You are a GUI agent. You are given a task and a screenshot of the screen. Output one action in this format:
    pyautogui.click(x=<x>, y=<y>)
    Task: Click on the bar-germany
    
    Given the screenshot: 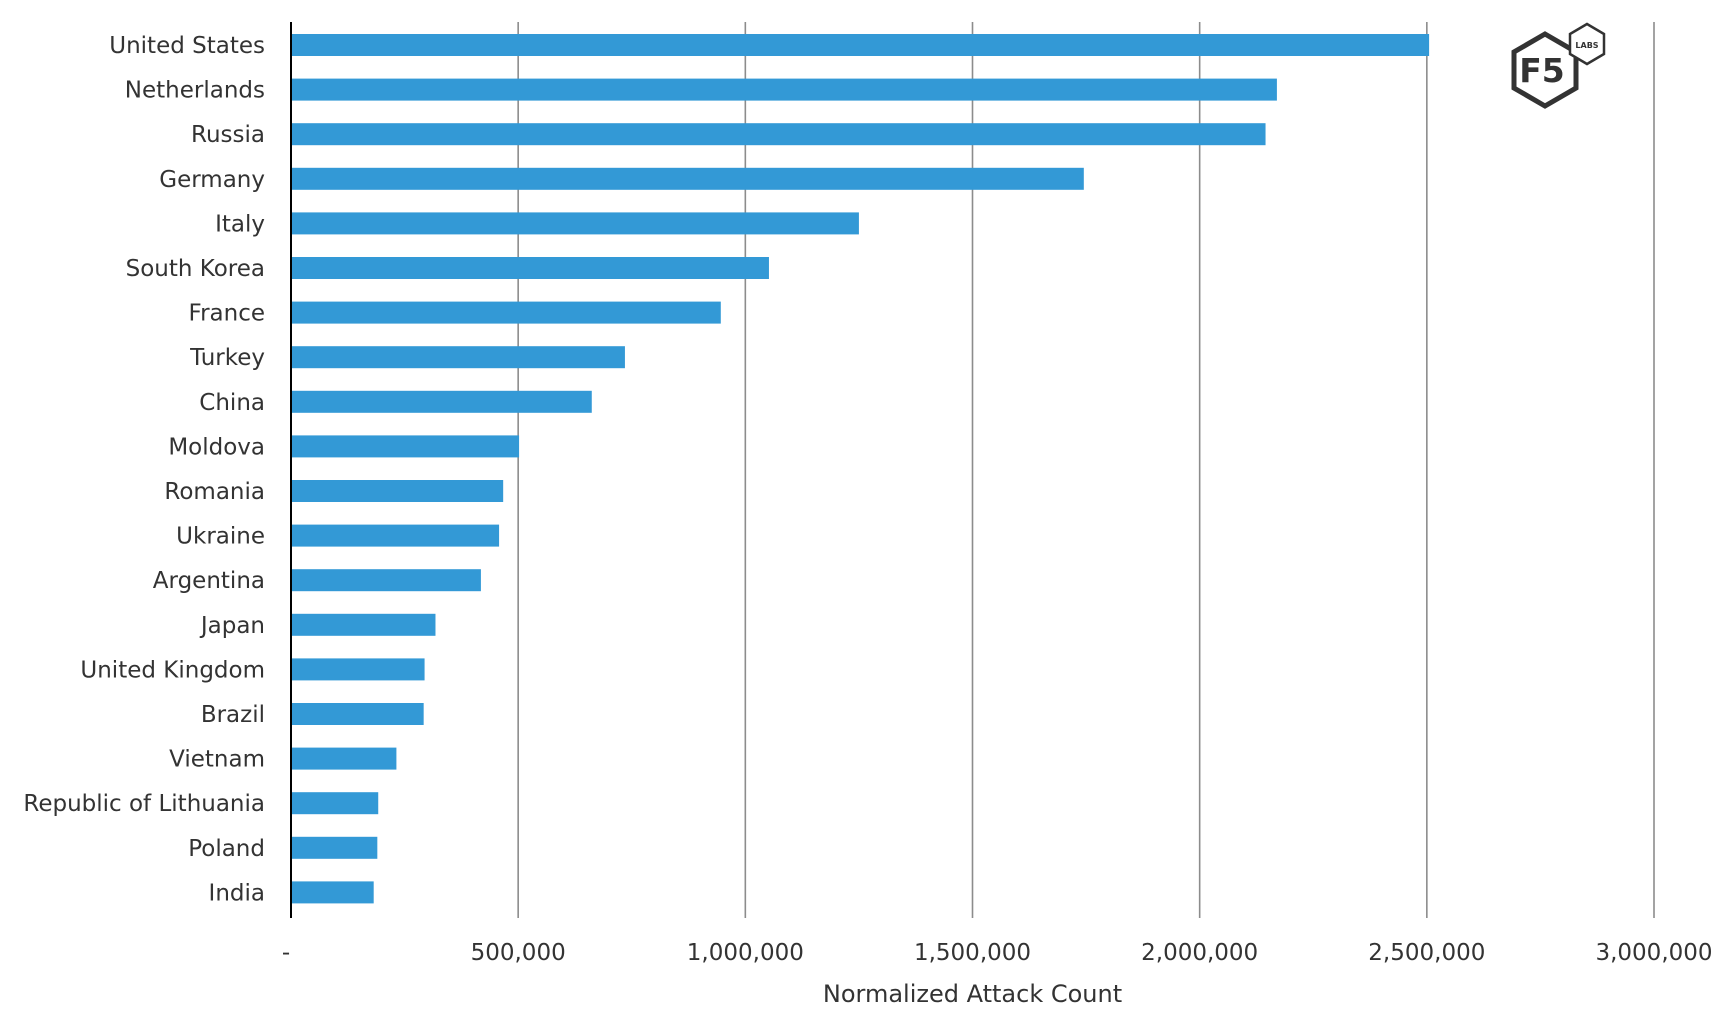 What is the action you would take?
    pyautogui.click(x=687, y=178)
    